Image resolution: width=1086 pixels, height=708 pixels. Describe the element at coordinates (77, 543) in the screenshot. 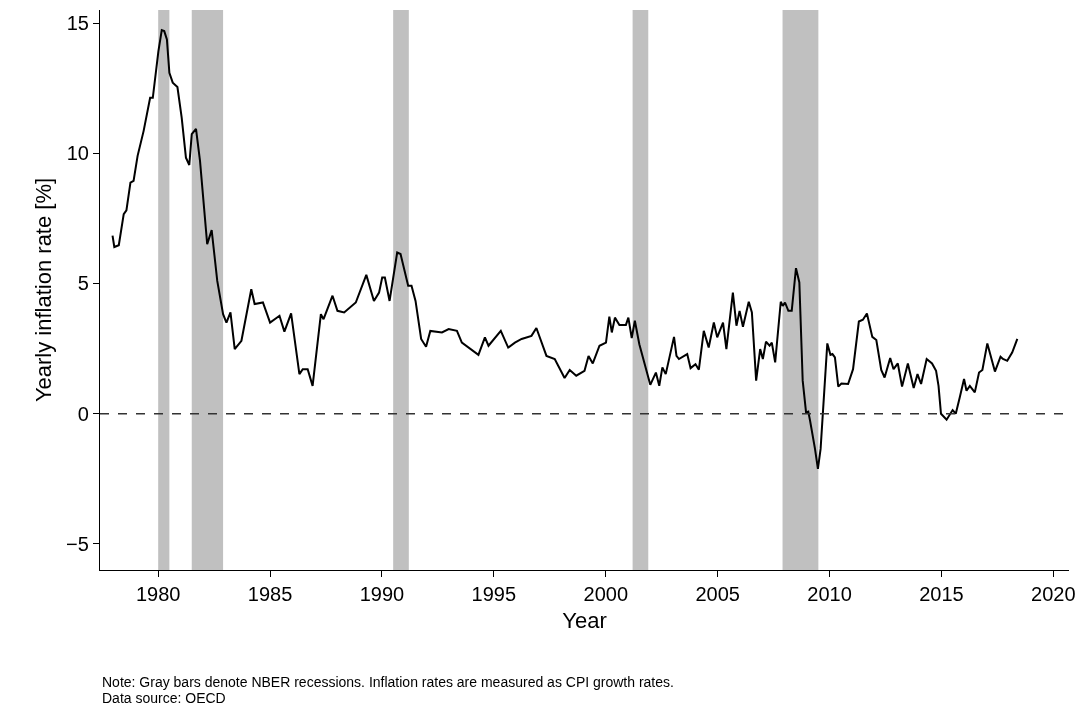

I see `y-tick-label: −5` at that location.